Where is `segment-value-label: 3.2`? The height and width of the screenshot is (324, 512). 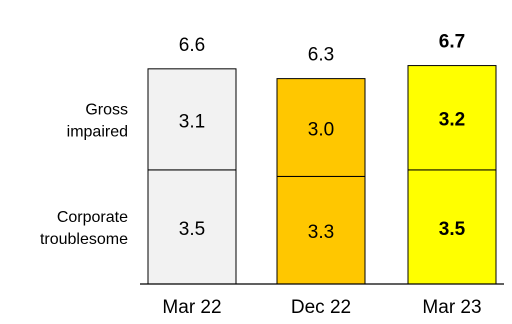
segment-value-label: 3.2 is located at coordinates (452, 120).